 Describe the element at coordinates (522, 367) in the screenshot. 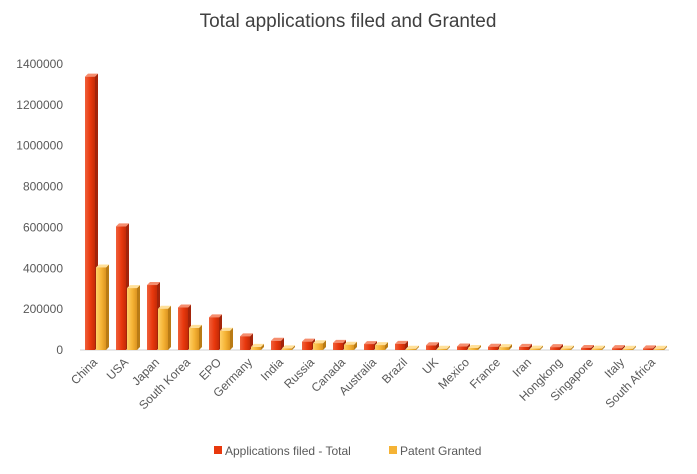

I see `x-tick-label: Iran` at that location.